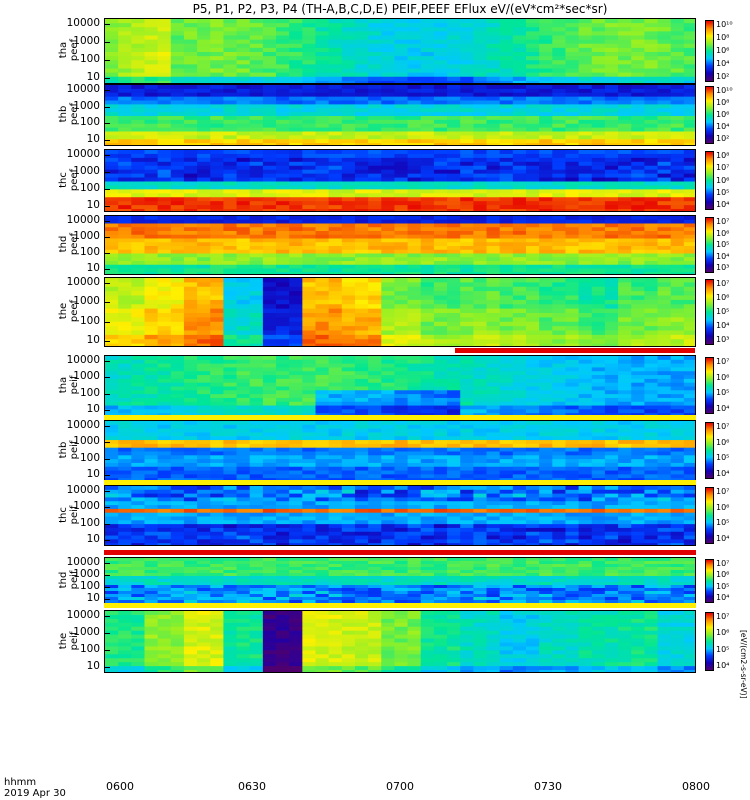  I want to click on spectrogram-panel-thd-peef, so click(400, 245).